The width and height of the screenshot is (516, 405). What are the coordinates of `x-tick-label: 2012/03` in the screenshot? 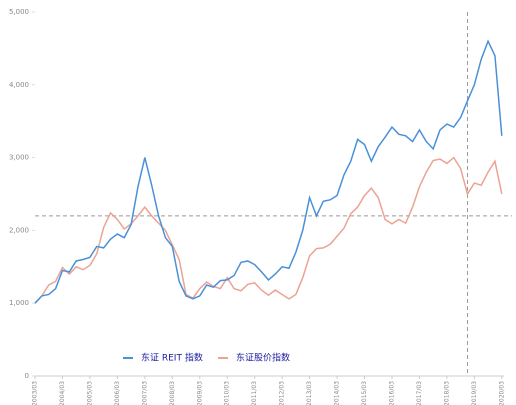 It's located at (282, 393).